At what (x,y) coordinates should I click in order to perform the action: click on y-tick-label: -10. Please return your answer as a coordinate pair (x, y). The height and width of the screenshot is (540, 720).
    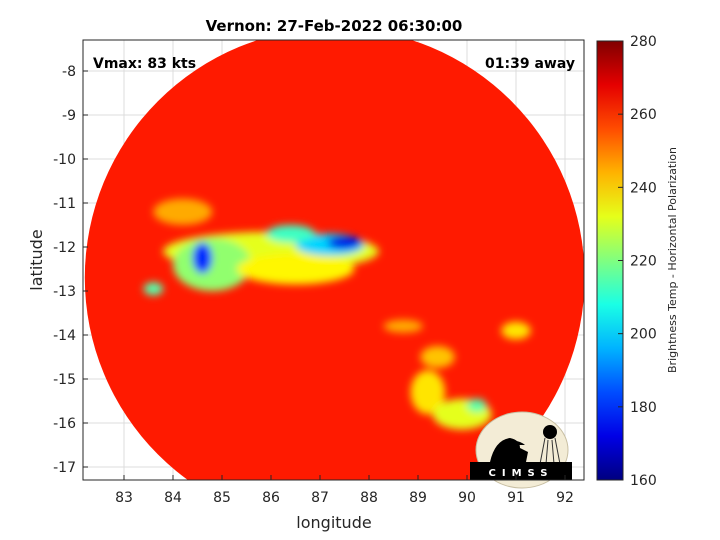
    Looking at the image, I should click on (64, 160).